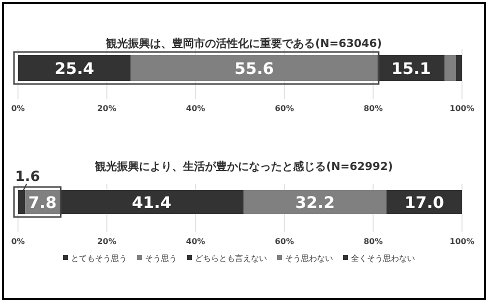 This screenshot has height=305, width=488. Describe the element at coordinates (315, 202) in the screenshot. I see `data-label: 32.2` at that location.